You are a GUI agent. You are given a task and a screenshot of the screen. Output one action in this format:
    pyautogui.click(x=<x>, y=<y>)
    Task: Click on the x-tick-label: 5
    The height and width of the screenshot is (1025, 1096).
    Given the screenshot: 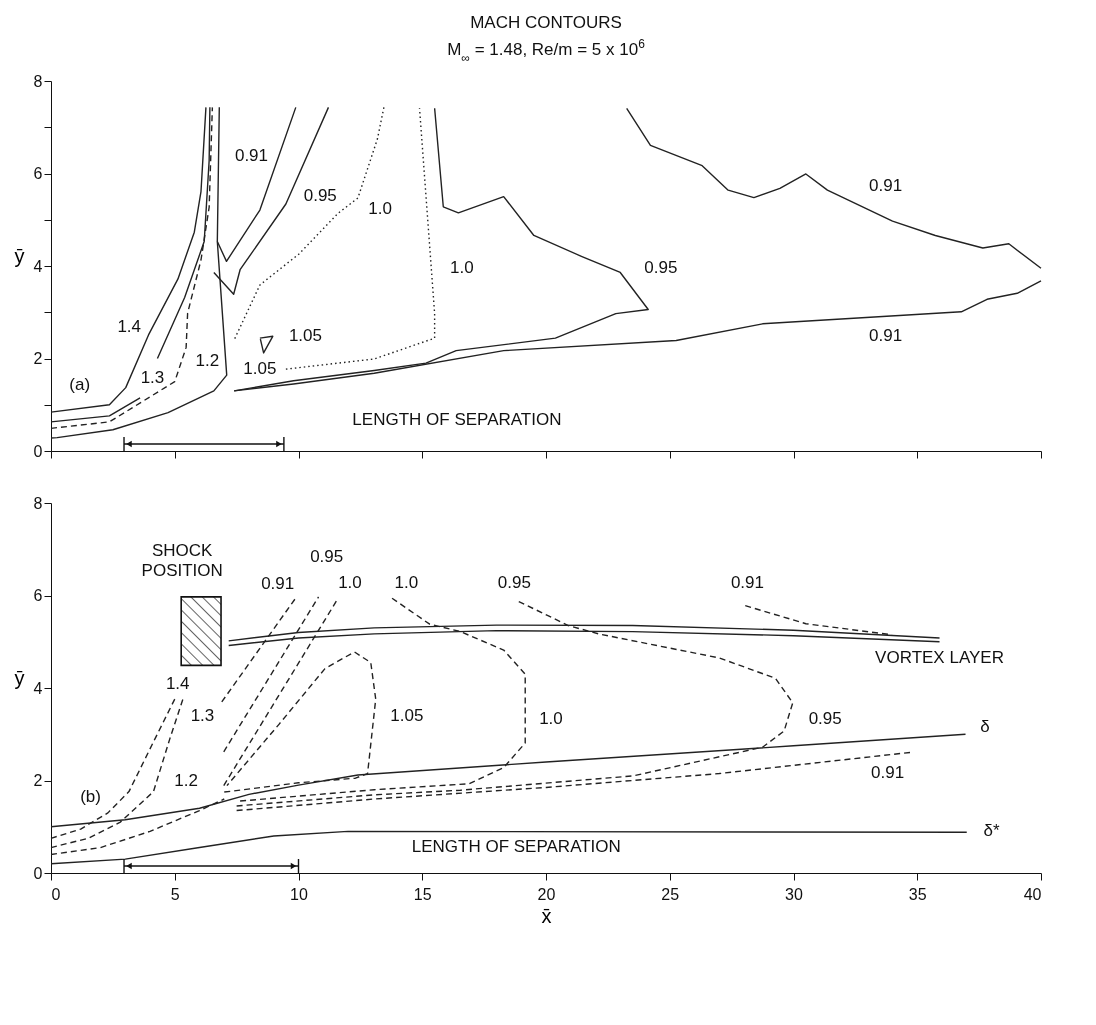 What is the action you would take?
    pyautogui.click(x=175, y=894)
    